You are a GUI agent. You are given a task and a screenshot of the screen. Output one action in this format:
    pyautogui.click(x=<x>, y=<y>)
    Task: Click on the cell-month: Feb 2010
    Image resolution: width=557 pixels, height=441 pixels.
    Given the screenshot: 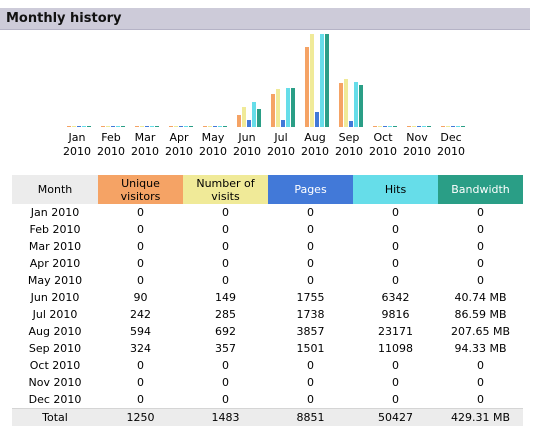 What is the action you would take?
    pyautogui.click(x=55, y=229)
    